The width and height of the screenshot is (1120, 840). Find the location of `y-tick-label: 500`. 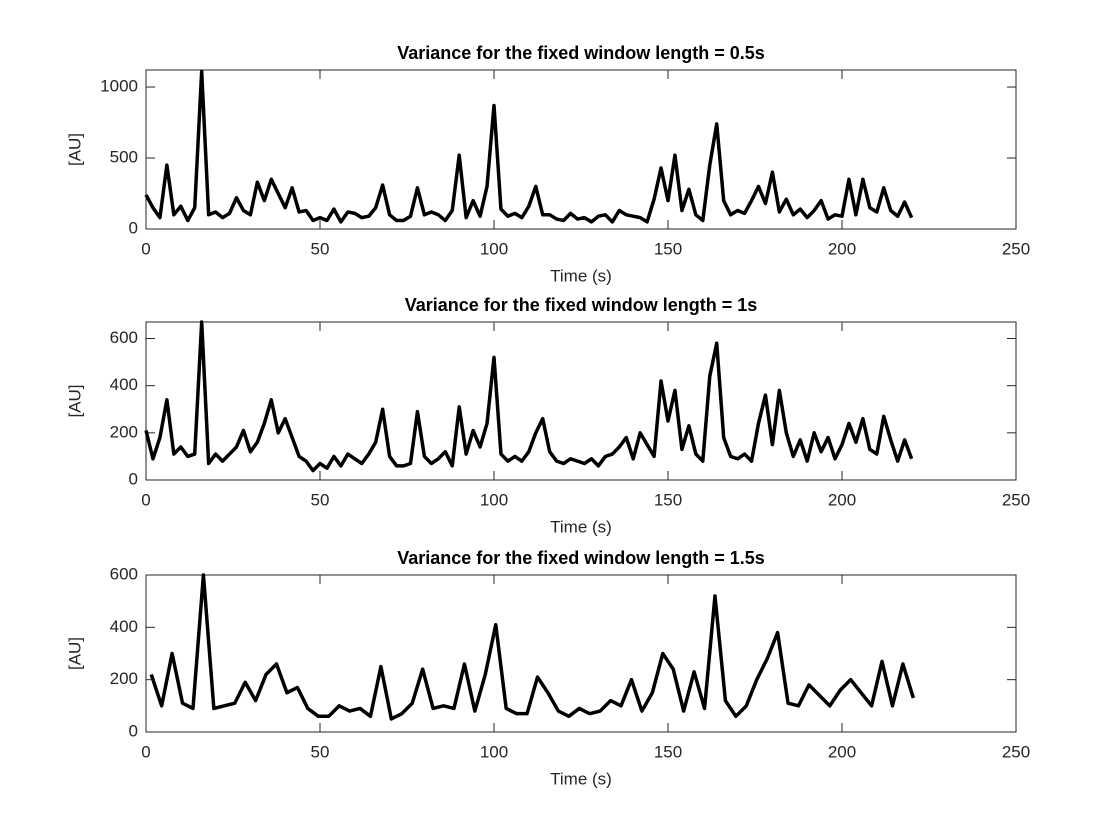

y-tick-label: 500 is located at coordinates (124, 157).